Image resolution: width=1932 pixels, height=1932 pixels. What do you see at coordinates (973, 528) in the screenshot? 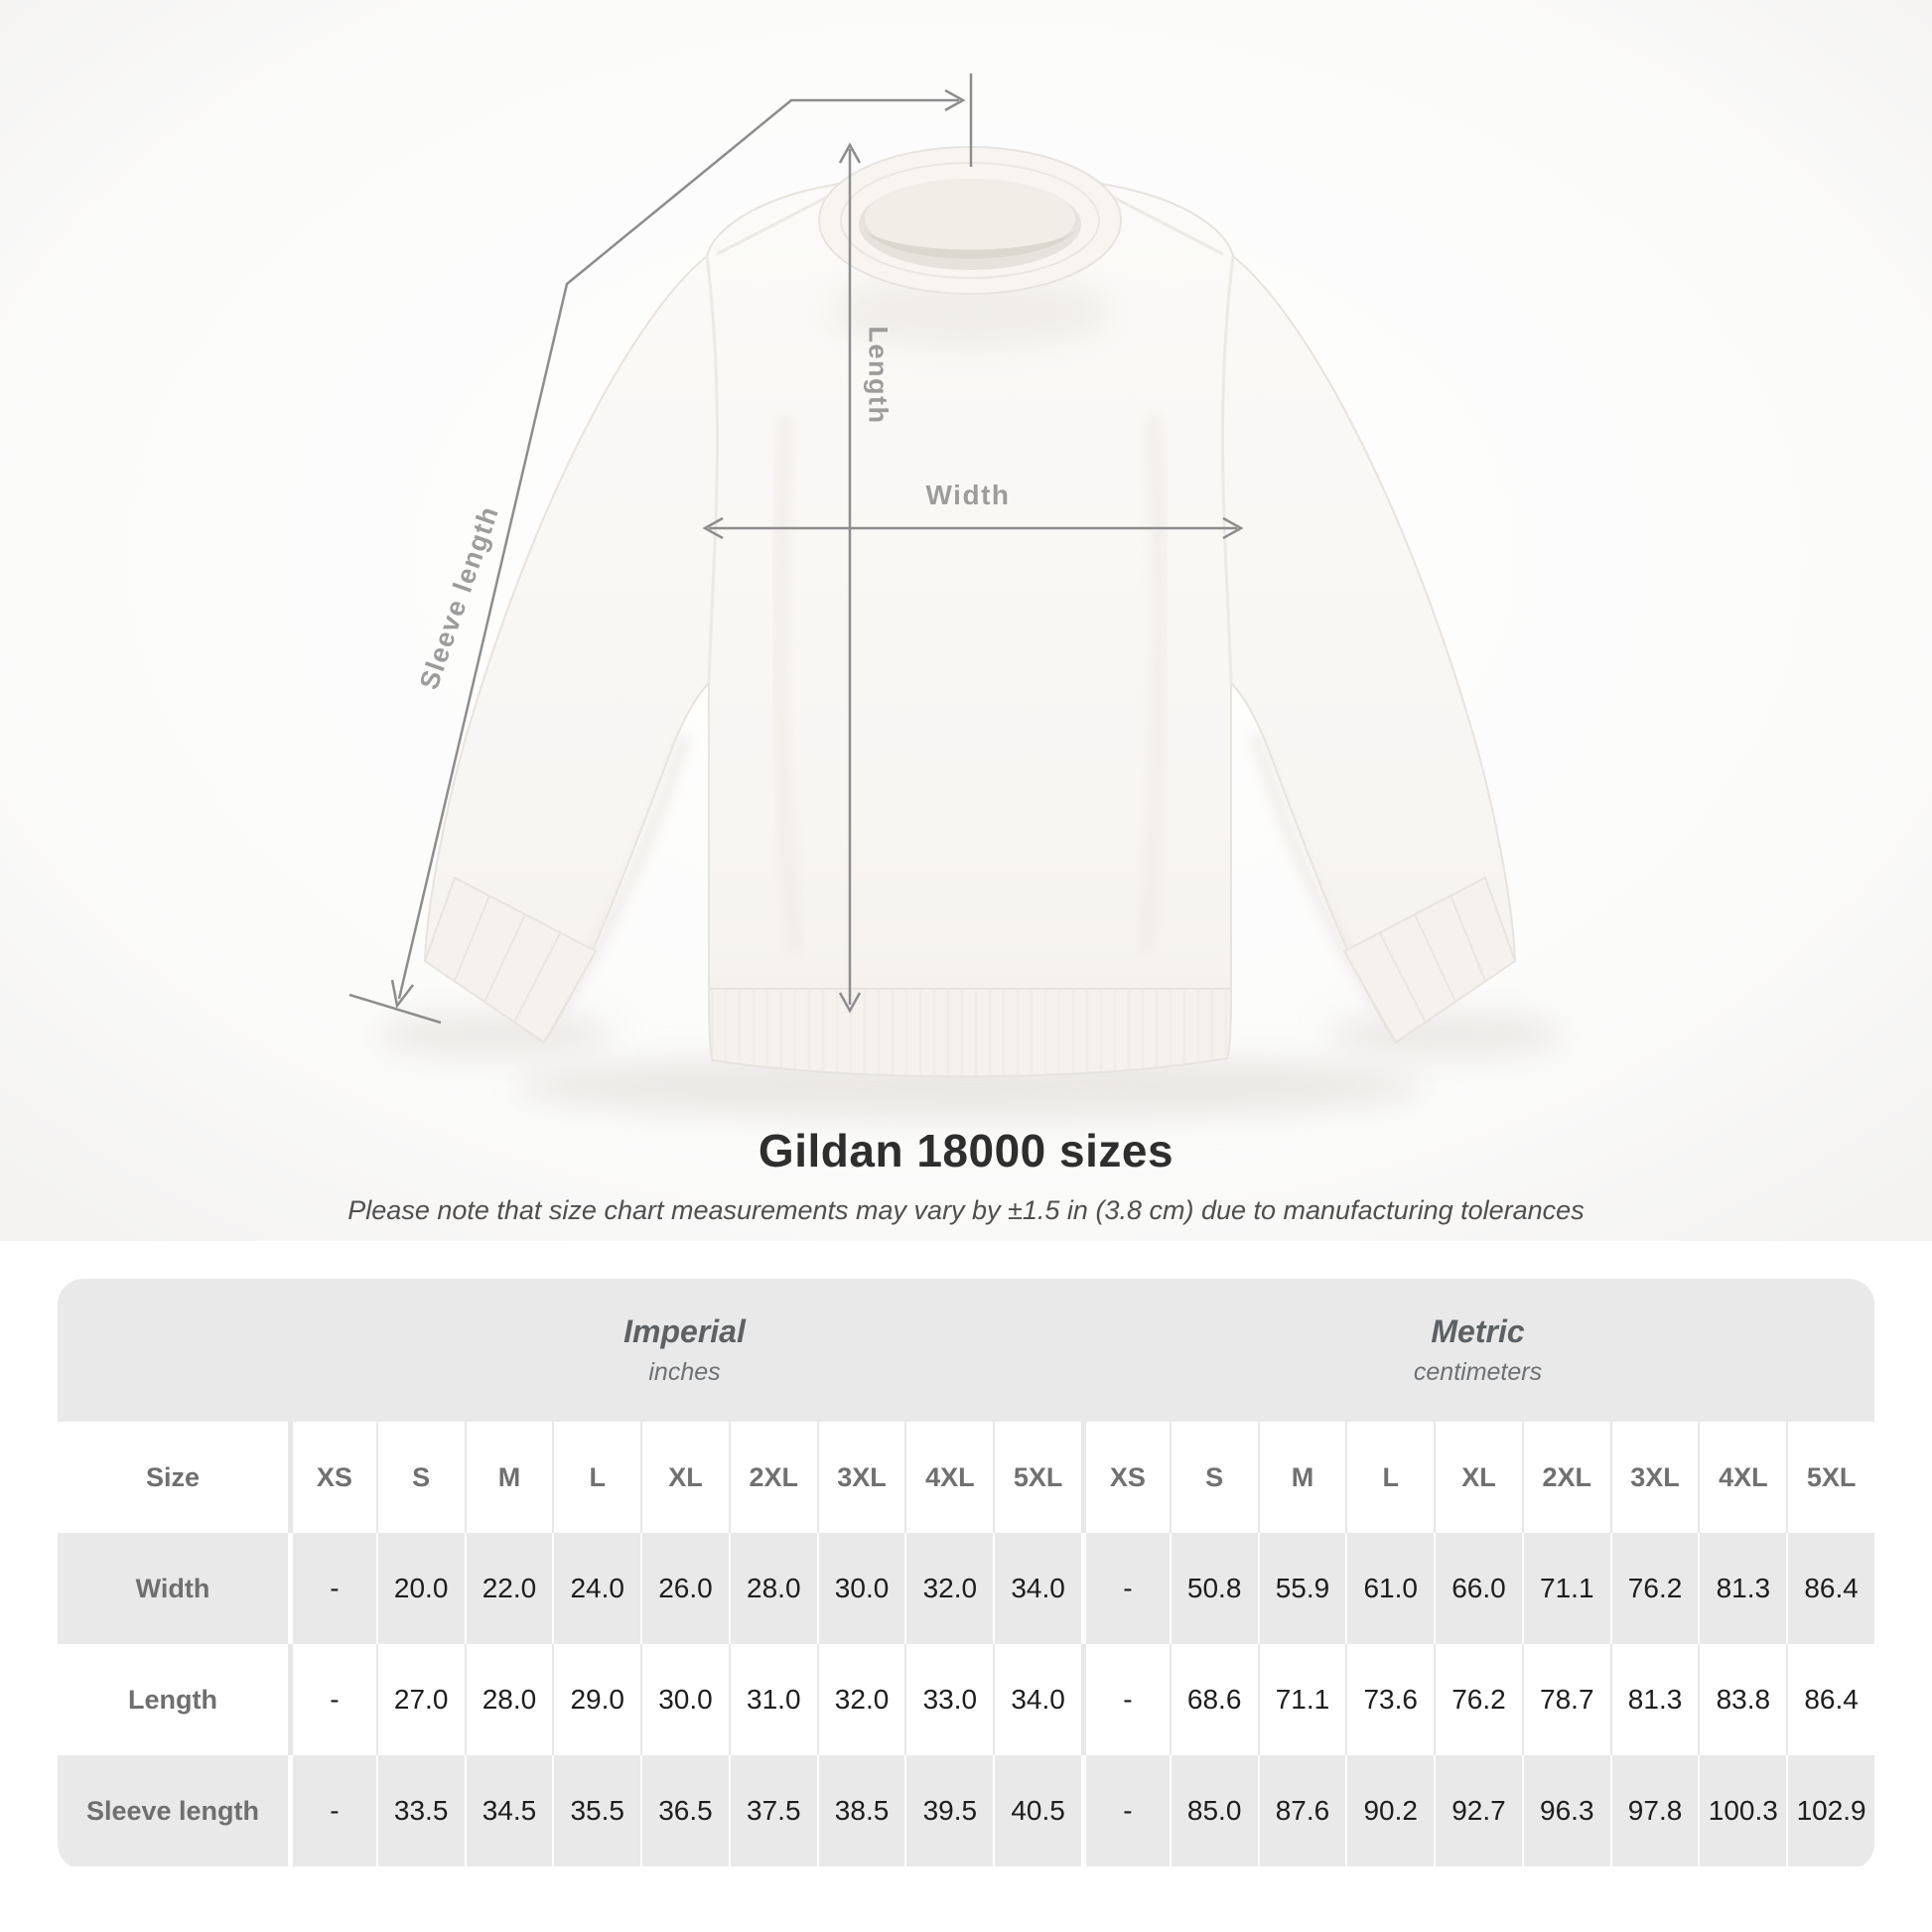
I see `width-arrow` at bounding box center [973, 528].